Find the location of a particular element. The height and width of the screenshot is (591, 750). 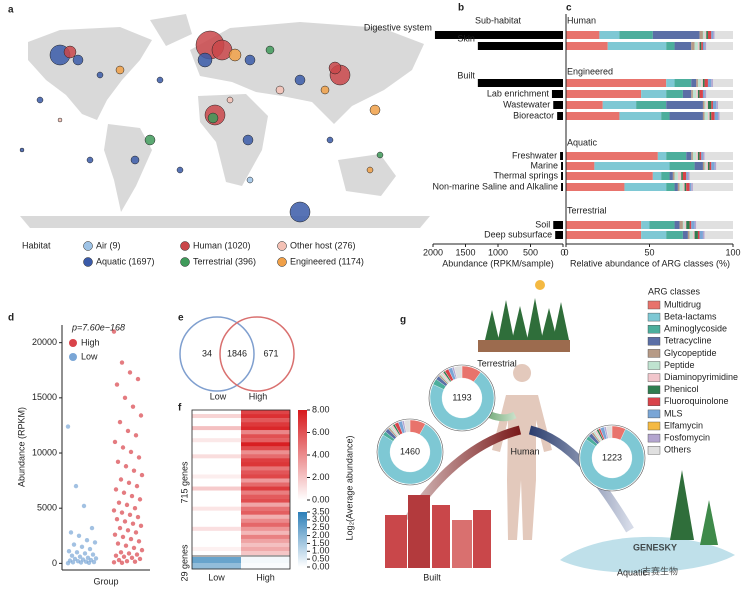

panel-label: f is located at coordinates (180, 408).